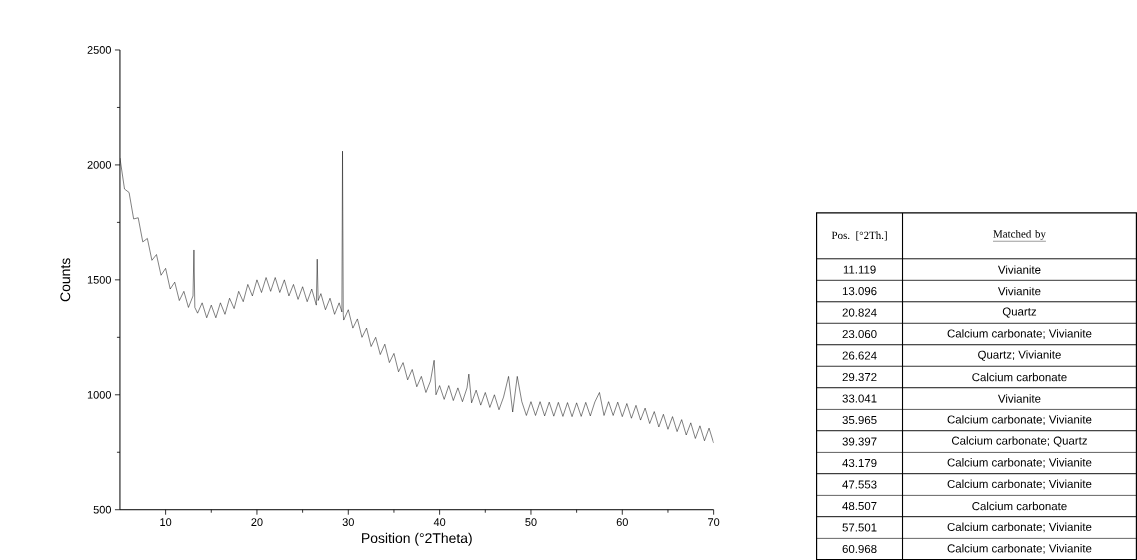  Describe the element at coordinates (859, 376) in the screenshot. I see `text: 29.372` at that location.